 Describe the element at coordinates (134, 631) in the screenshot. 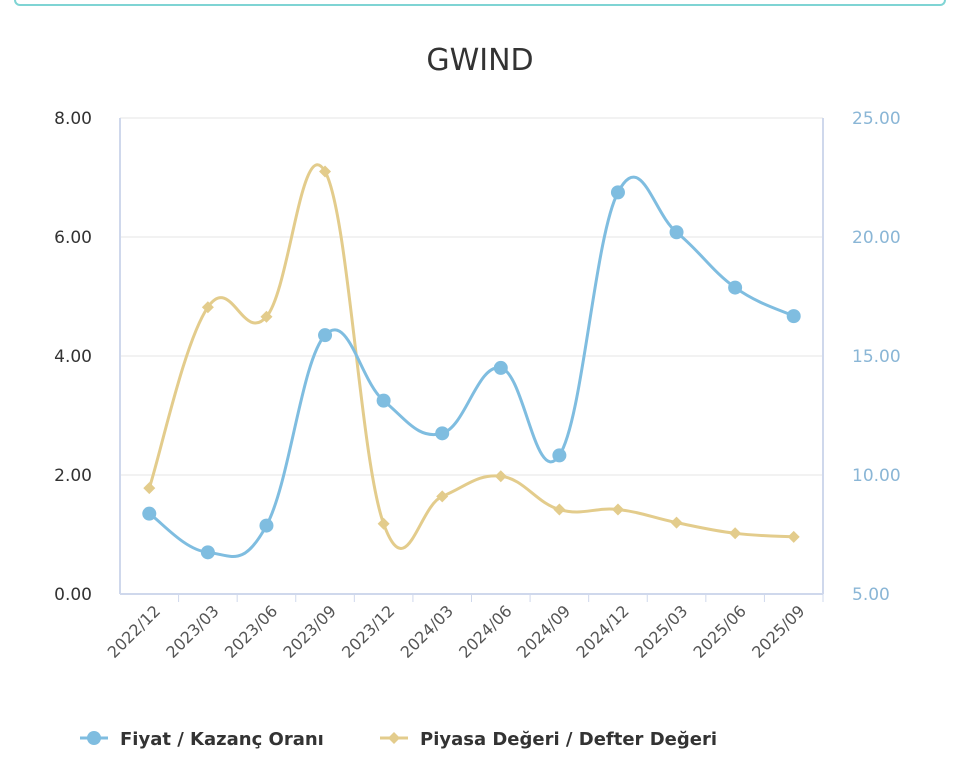

I see `x-tick-label: 2022/12` at that location.